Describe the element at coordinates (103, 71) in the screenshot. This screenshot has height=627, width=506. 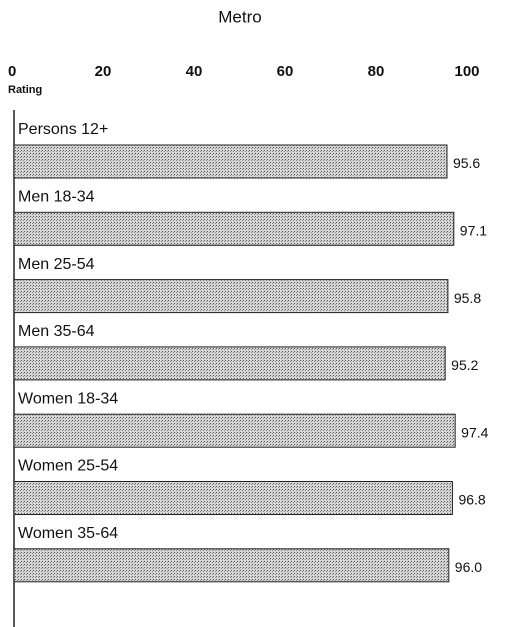
I see `x-tick-label: 20` at that location.